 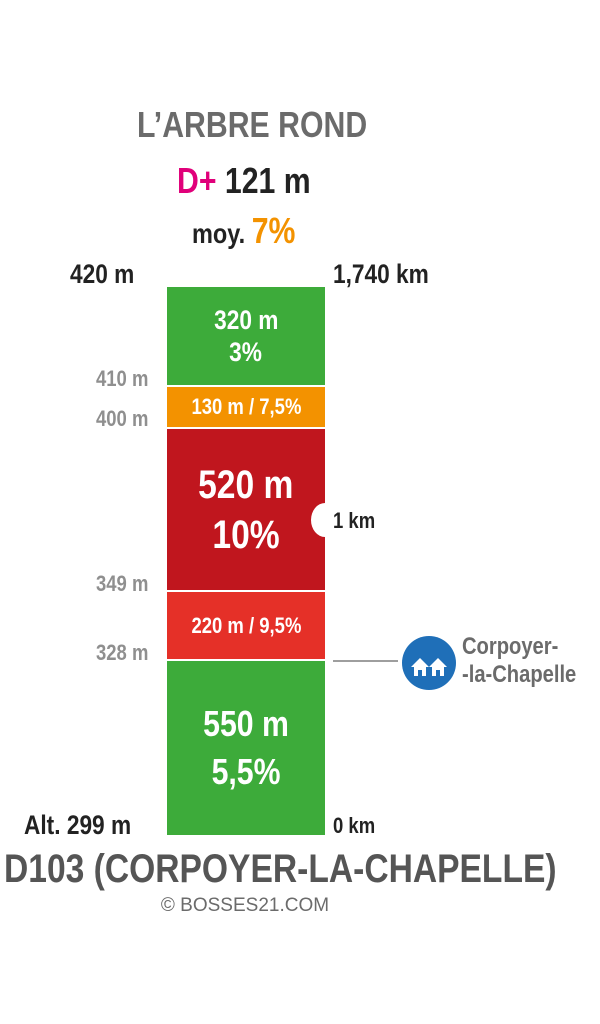 What do you see at coordinates (219, 233) in the screenshot?
I see `average-label: moy.` at bounding box center [219, 233].